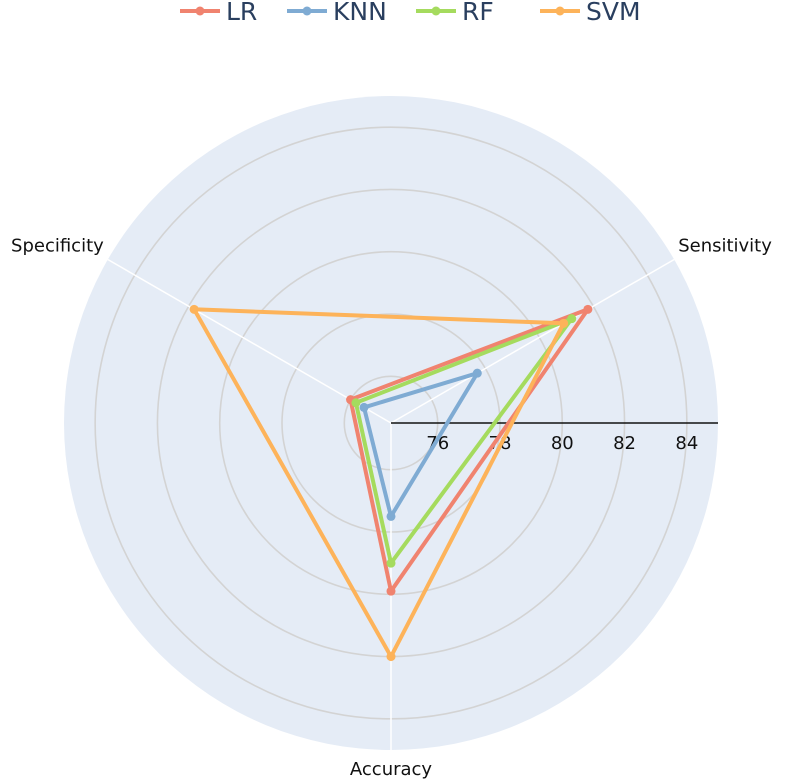 The width and height of the screenshot is (787, 780). What do you see at coordinates (57, 246) in the screenshot?
I see `axis-label-specificity: Specificity` at bounding box center [57, 246].